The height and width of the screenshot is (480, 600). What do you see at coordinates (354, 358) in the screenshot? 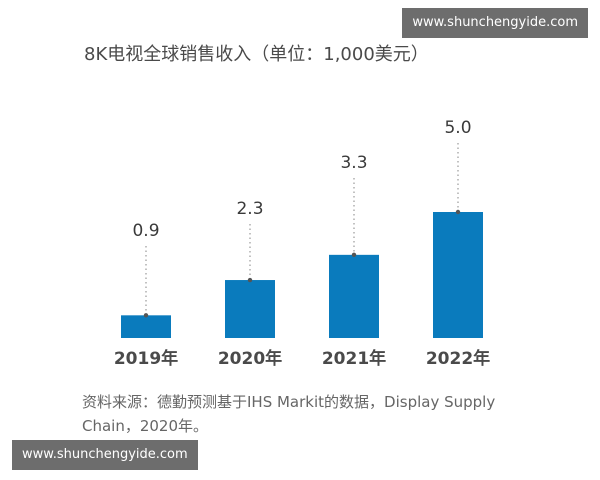
I see `category-label: 2021年` at bounding box center [354, 358].